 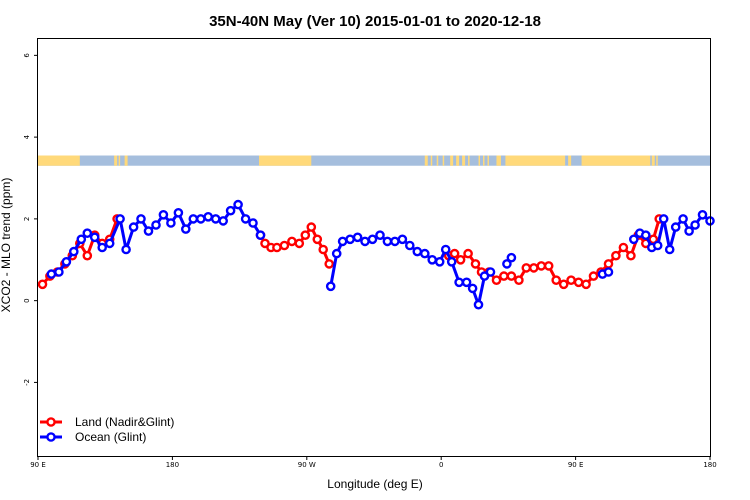 I want to click on y-tick-label: 6, so click(x=27, y=55).